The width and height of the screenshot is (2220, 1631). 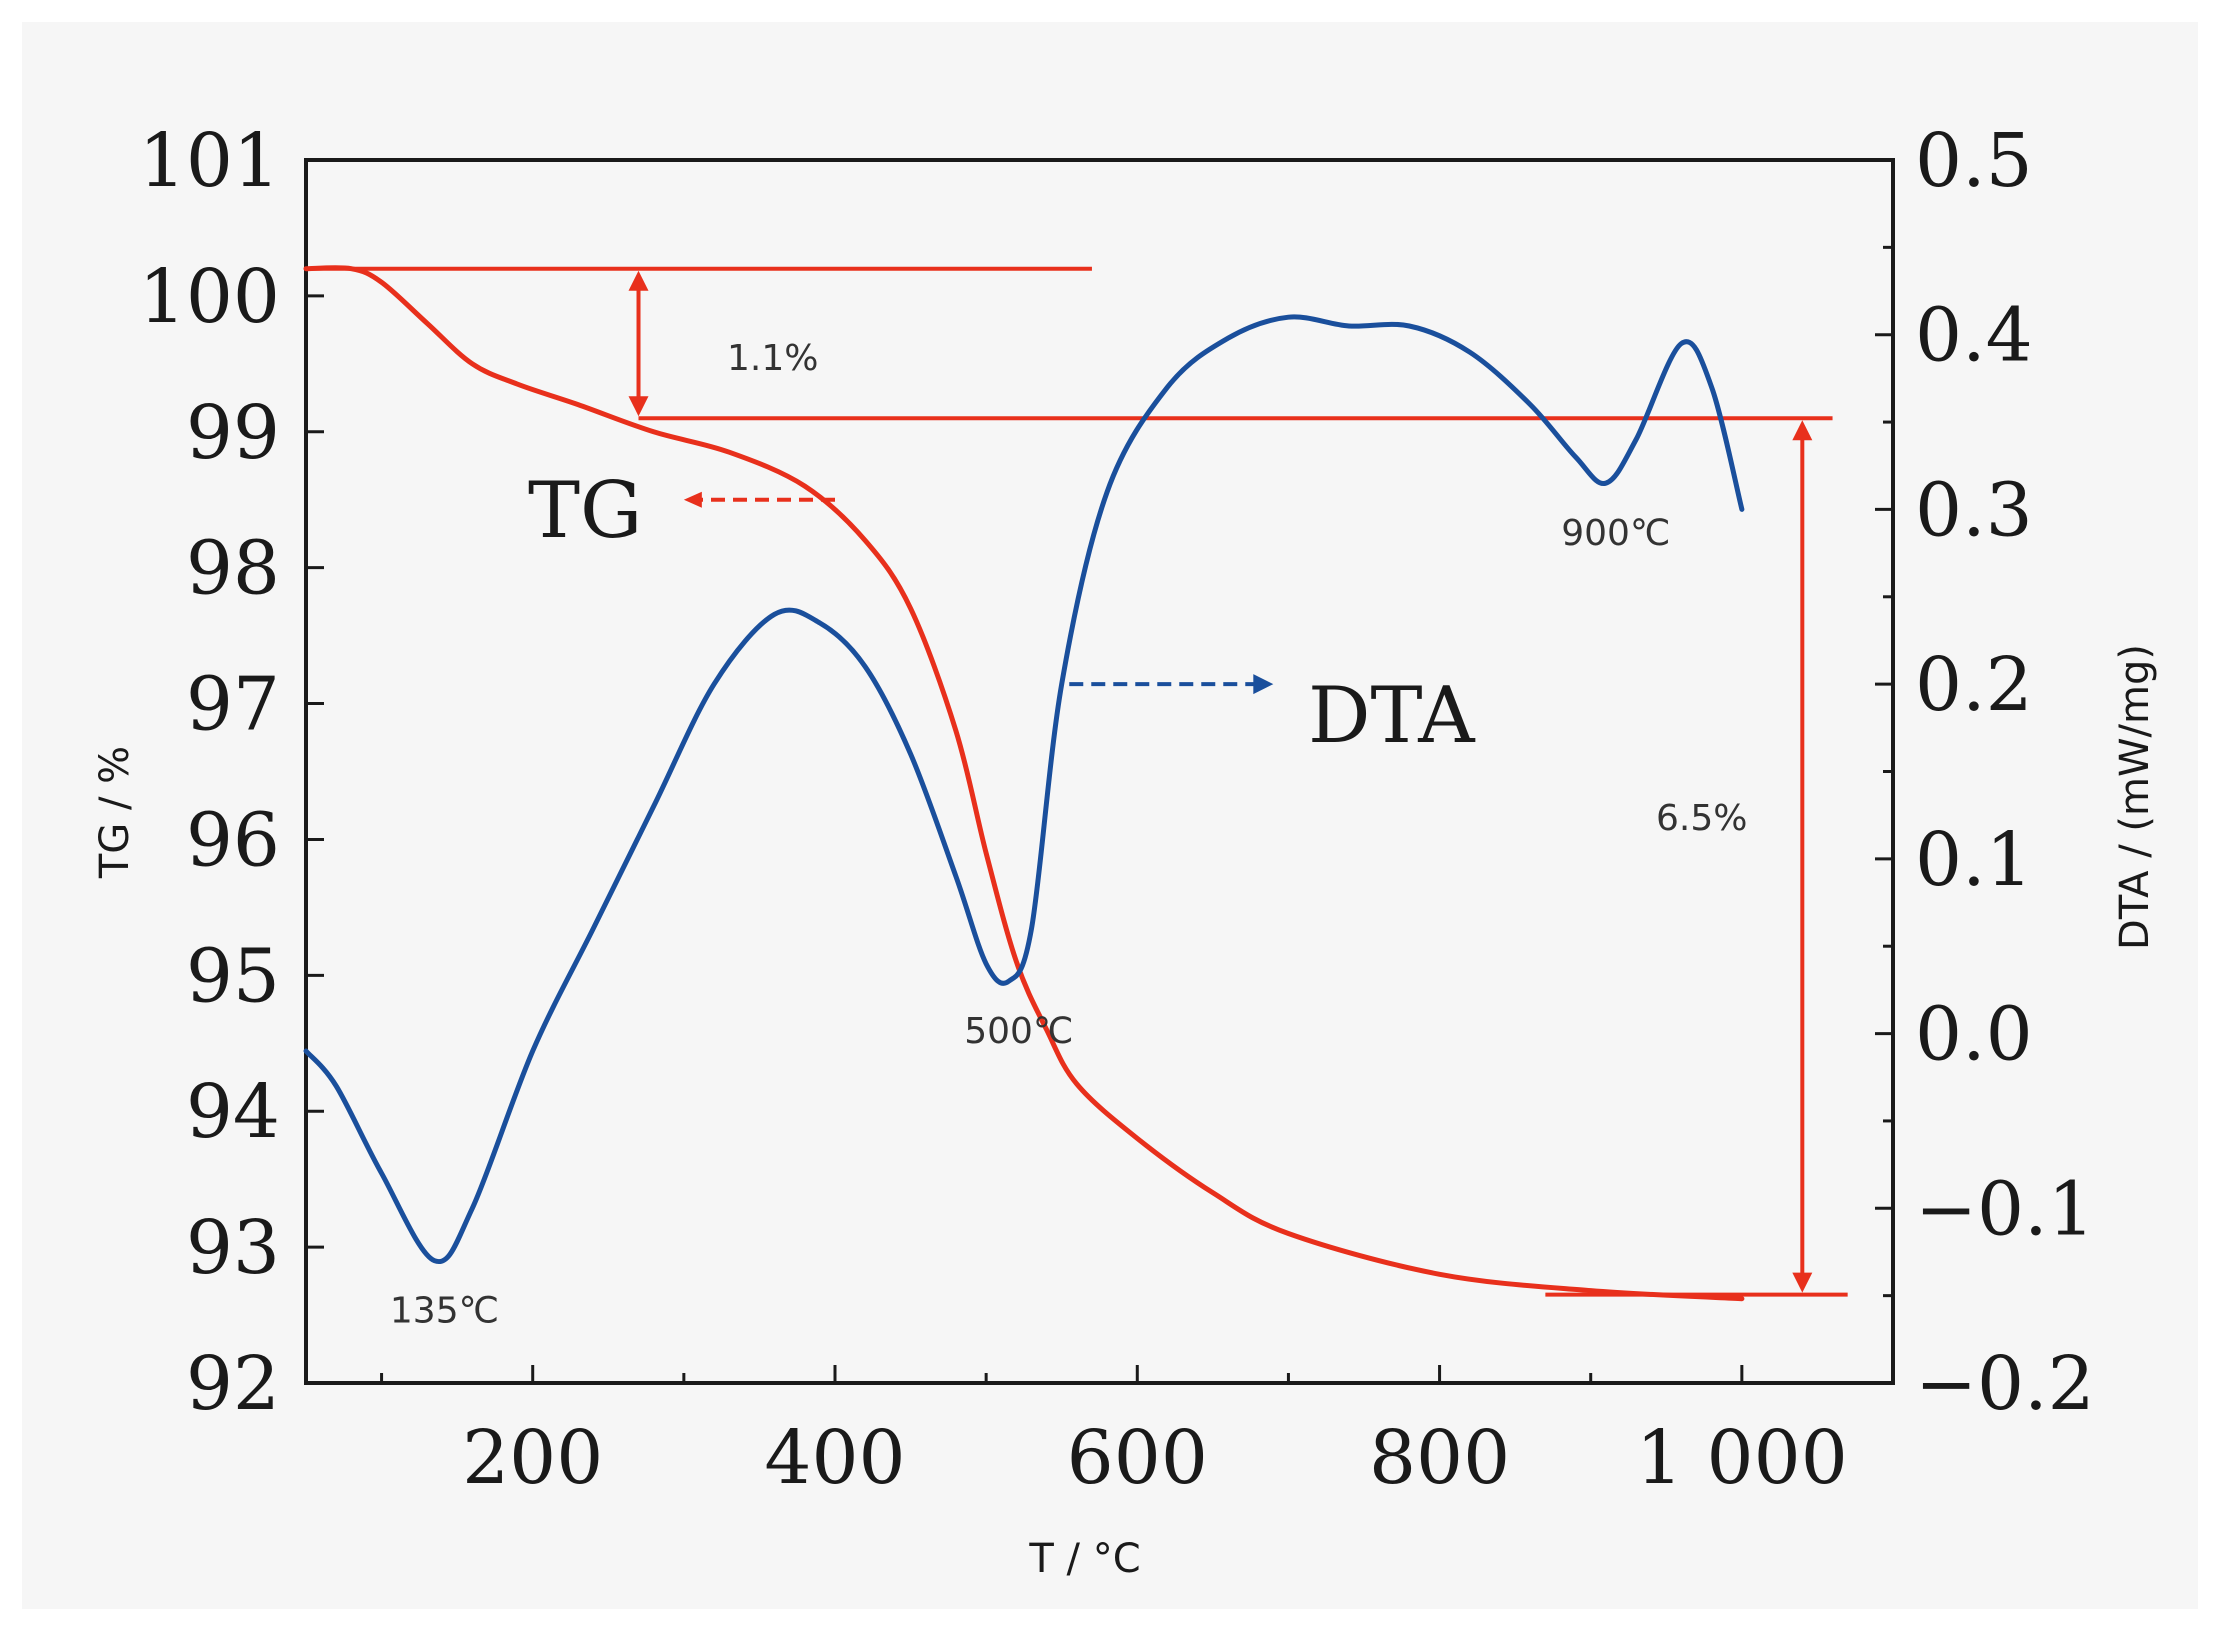 What do you see at coordinates (1701, 818) in the screenshot?
I see `tg-step2-label: 6.5%` at bounding box center [1701, 818].